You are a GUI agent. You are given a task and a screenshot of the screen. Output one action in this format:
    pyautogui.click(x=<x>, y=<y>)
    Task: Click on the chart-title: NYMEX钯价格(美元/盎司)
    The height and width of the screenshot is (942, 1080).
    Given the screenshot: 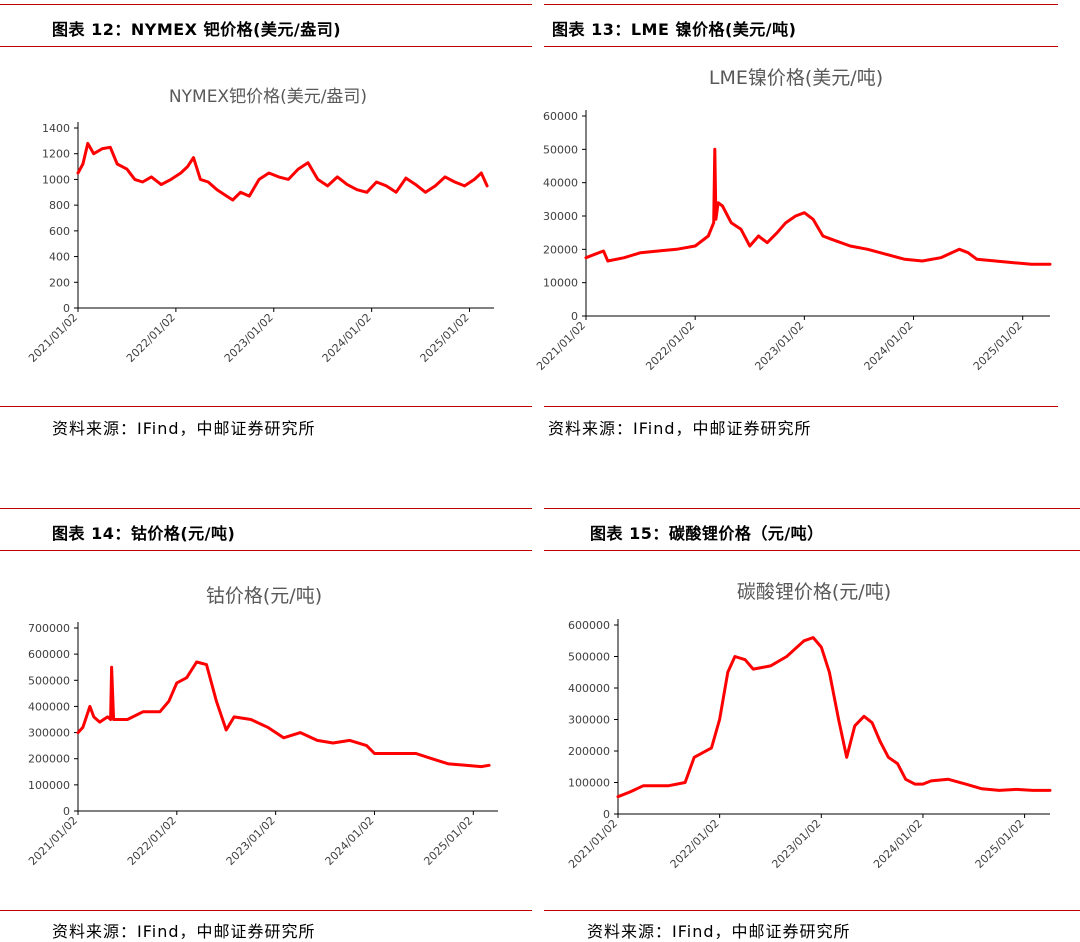 What is the action you would take?
    pyautogui.click(x=268, y=97)
    